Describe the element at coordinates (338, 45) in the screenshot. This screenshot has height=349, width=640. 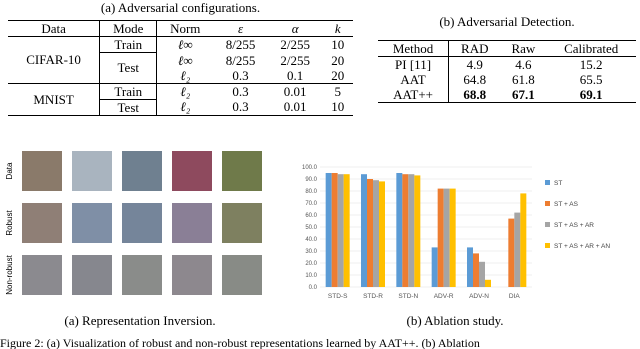
I see `table-cell: 10` at that location.